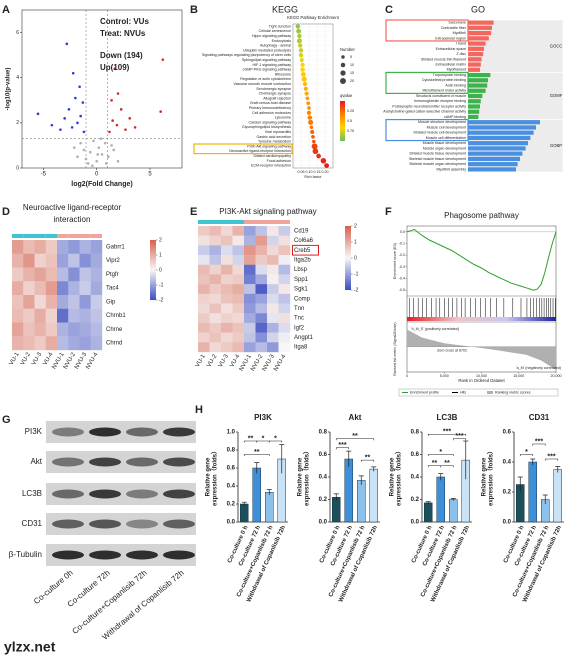  What do you see at coordinates (349, 121) in the screenshot?
I see `colorbar-label: 0.5` at bounding box center [349, 121].